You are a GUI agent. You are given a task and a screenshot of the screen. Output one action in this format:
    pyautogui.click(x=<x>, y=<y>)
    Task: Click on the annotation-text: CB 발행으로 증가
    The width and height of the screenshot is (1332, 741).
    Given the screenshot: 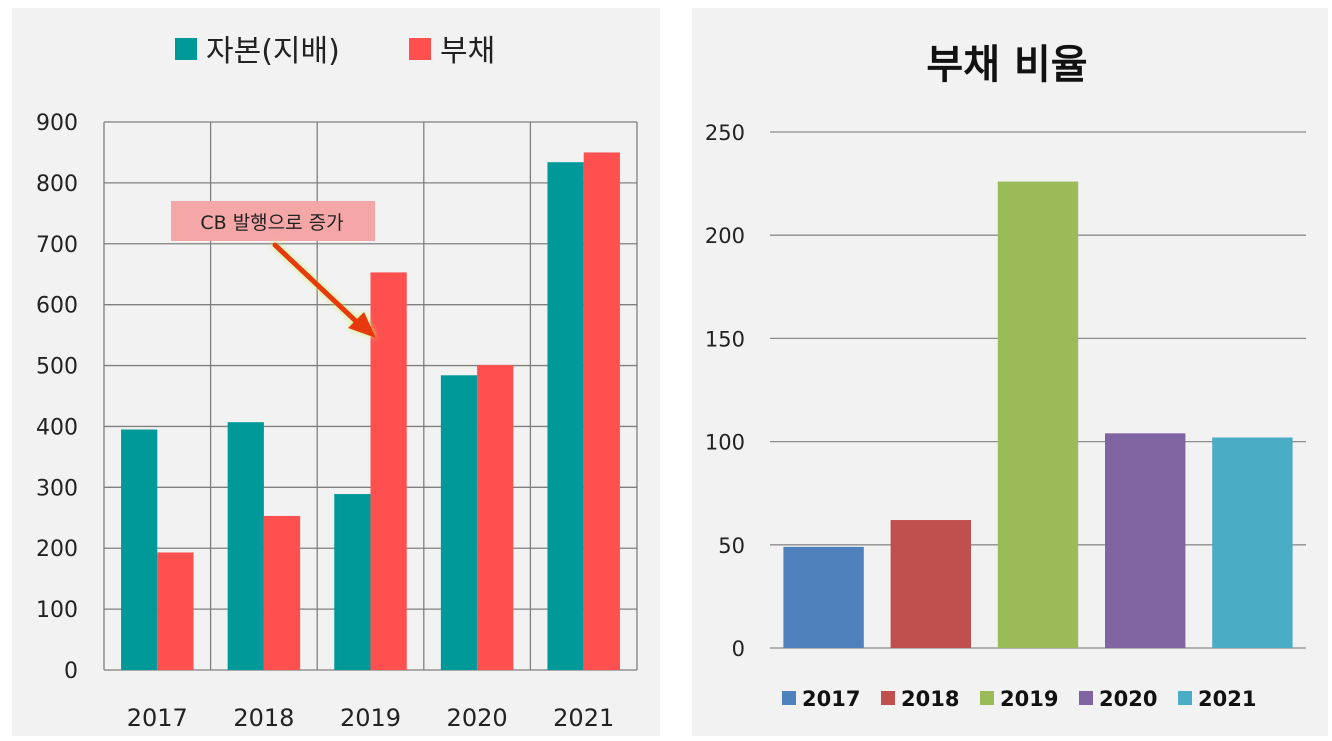 What is the action you would take?
    pyautogui.click(x=271, y=223)
    